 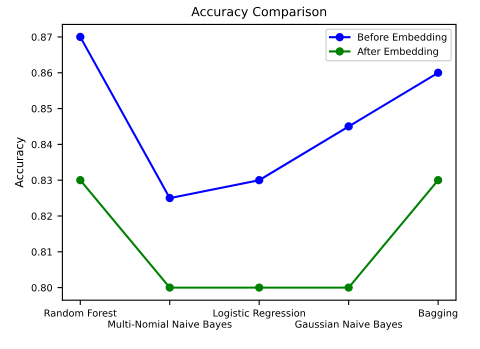 What do you see at coordinates (170, 325) in the screenshot?
I see `x-tick-label: Multi-Nomial Naive Bayes` at bounding box center [170, 325].